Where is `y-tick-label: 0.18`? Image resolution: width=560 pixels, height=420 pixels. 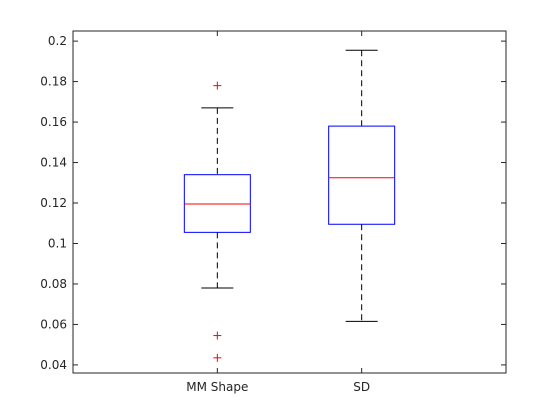
y-tick-label: 0.18 is located at coordinates (53, 82).